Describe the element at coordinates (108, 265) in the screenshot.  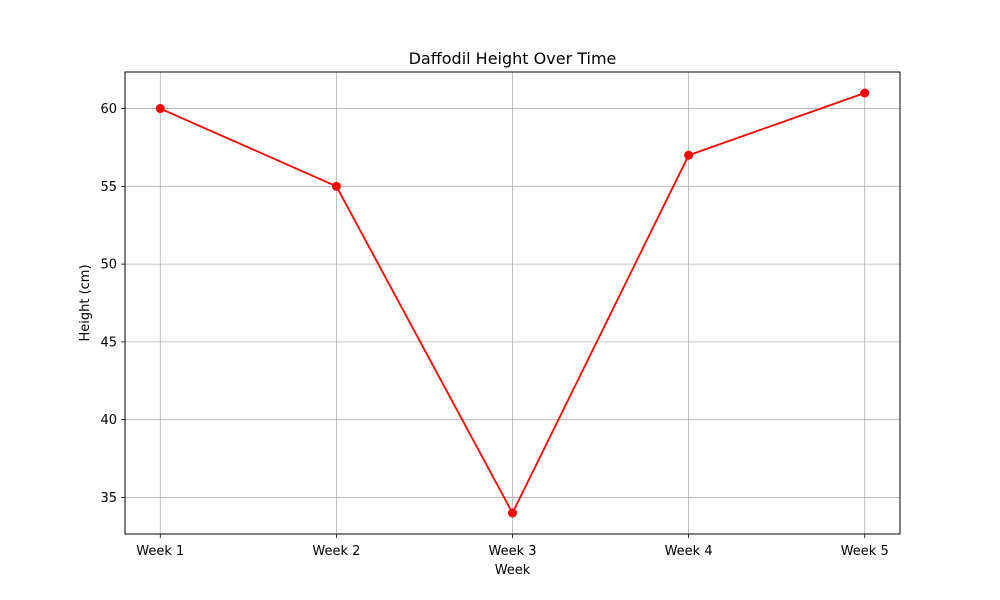
I see `y-tick-label: 50` at that location.